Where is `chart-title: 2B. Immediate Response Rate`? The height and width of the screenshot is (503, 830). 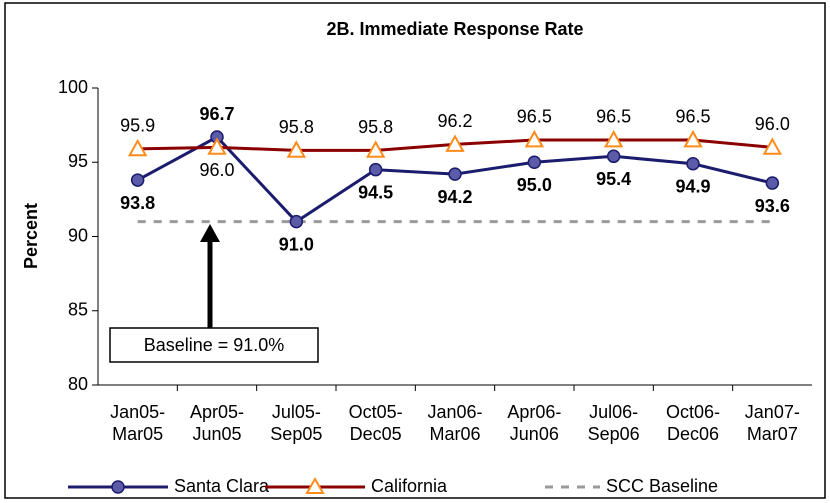 chart-title: 2B. Immediate Response Rate is located at coordinates (454, 29).